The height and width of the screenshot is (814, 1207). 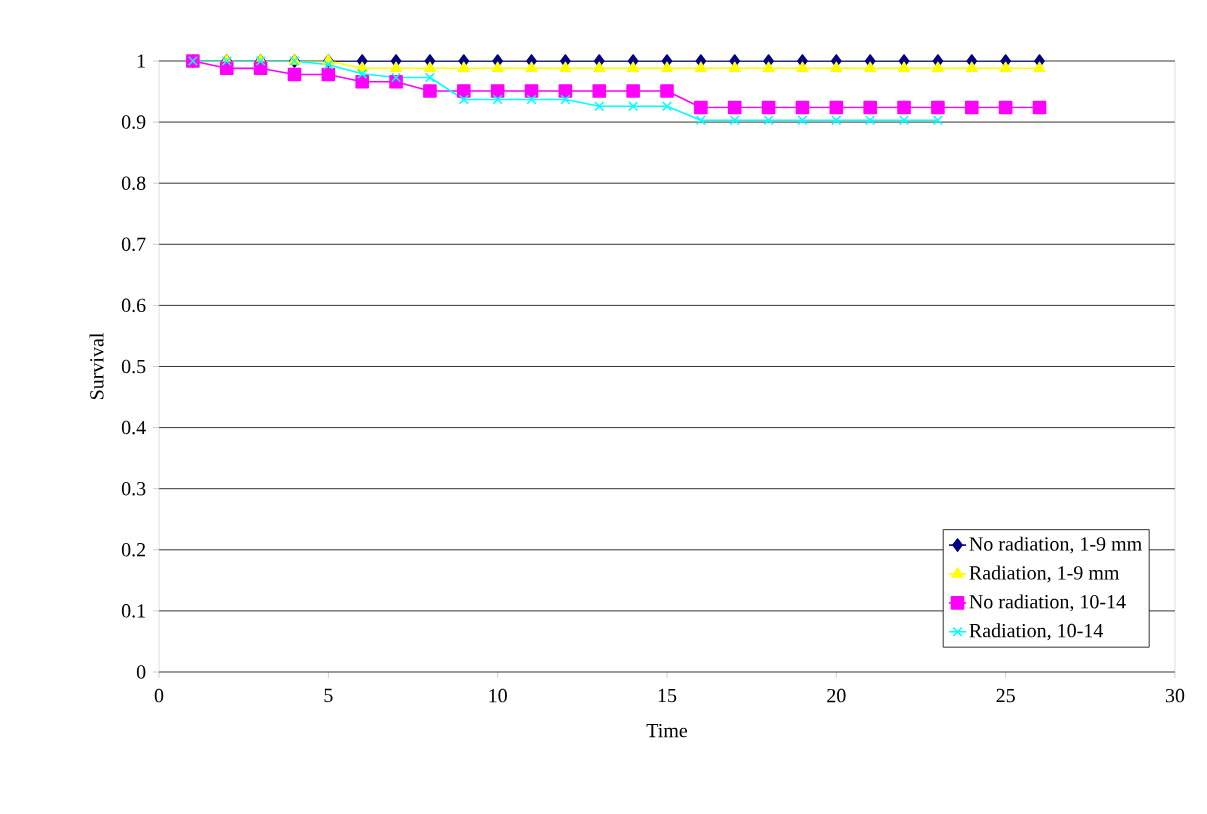 What do you see at coordinates (133, 550) in the screenshot?
I see `y-tick-label: 0.2` at bounding box center [133, 550].